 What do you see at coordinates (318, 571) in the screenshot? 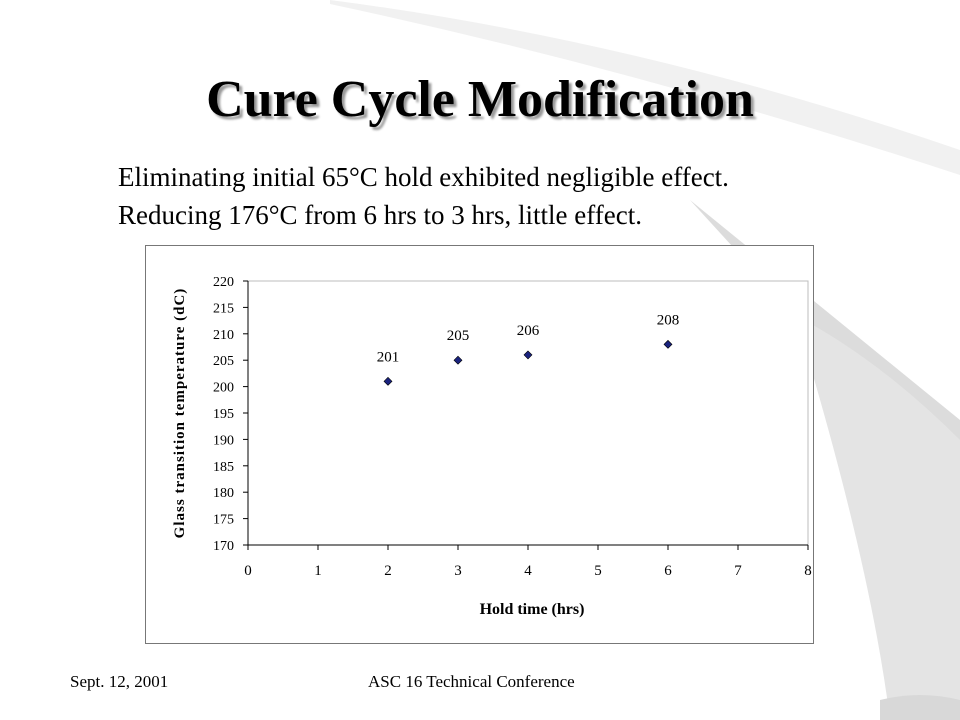
I see `x-tick-label: 1` at bounding box center [318, 571].